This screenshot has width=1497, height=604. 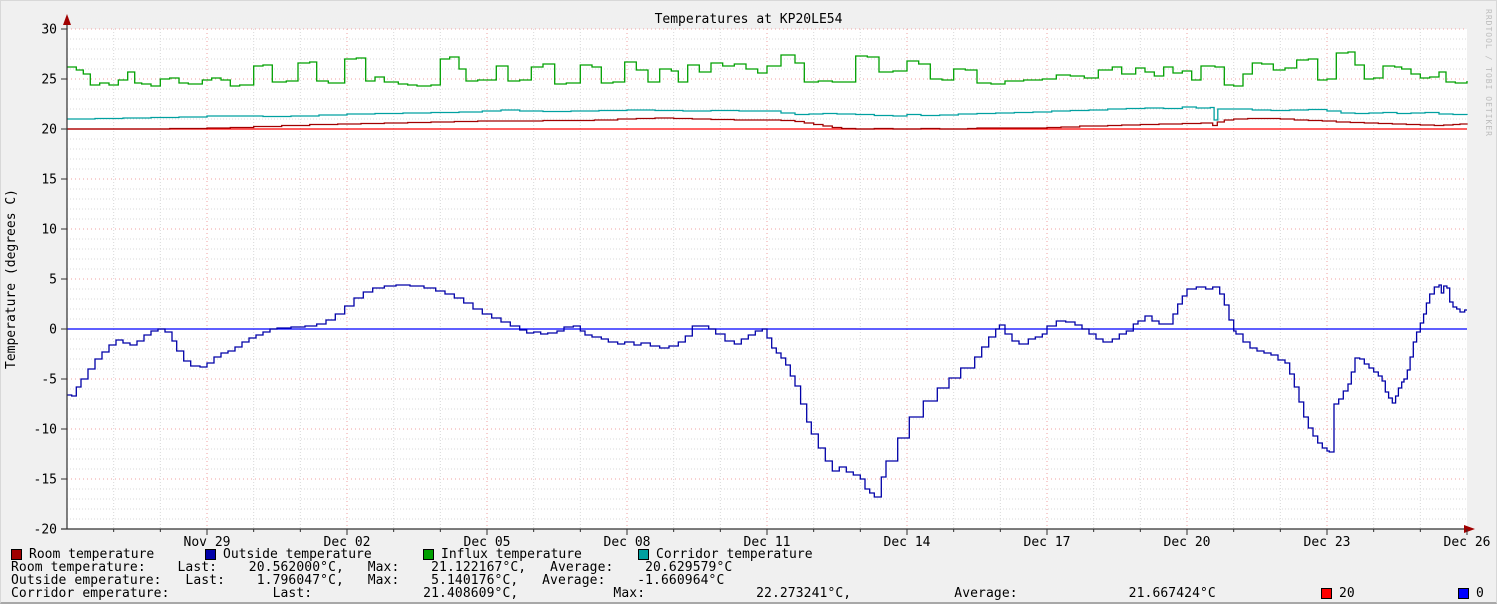 I want to click on legend-label-corridor: Corridor temperature, so click(x=734, y=554).